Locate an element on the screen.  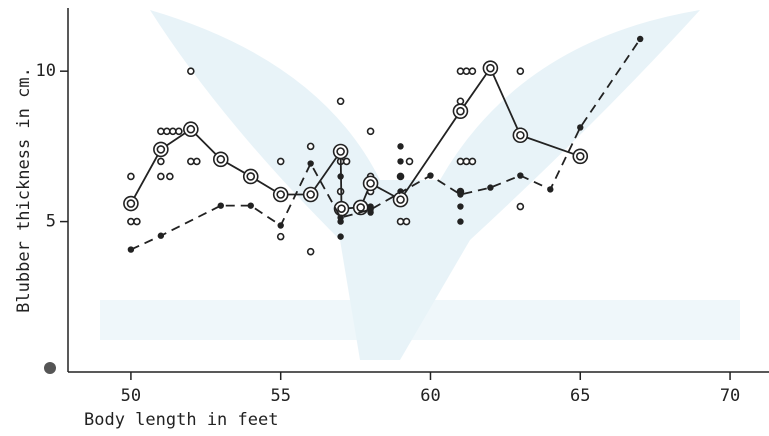
x-tick-label: 60 is located at coordinates (430, 396).